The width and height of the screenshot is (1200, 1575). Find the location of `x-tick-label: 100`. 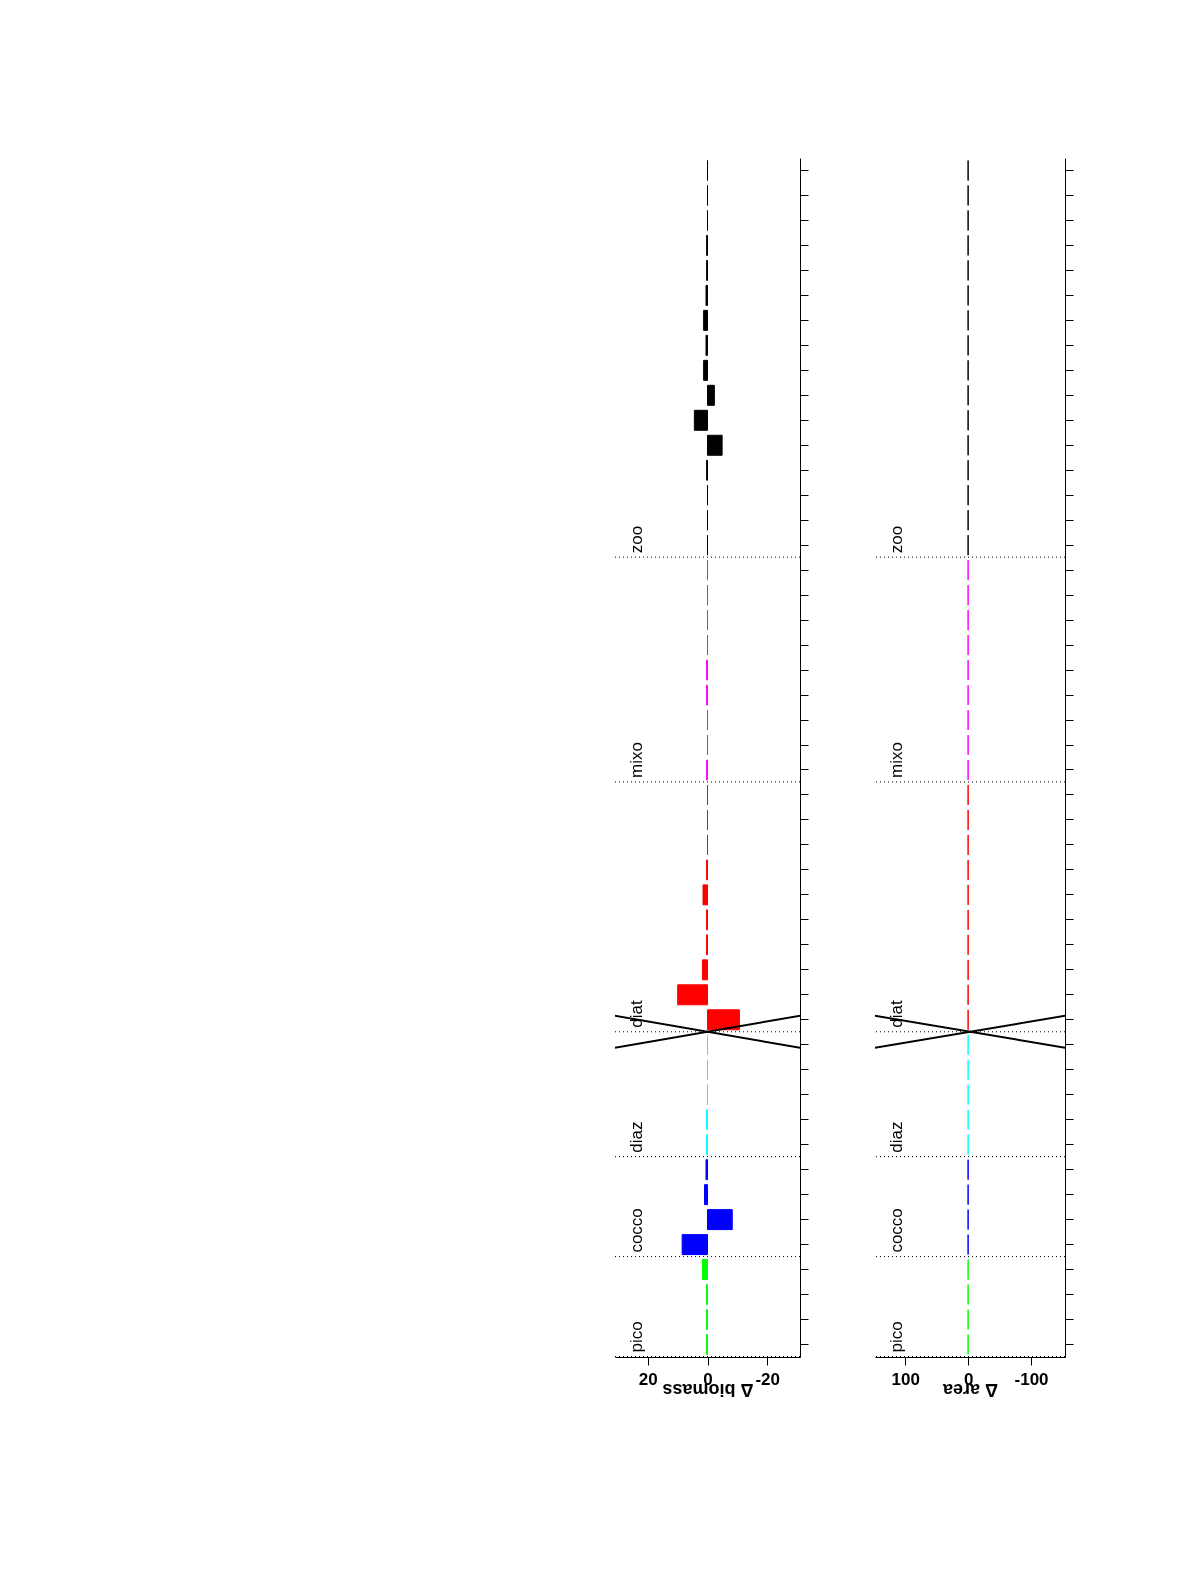

x-tick-label: 100 is located at coordinates (905, 1379).